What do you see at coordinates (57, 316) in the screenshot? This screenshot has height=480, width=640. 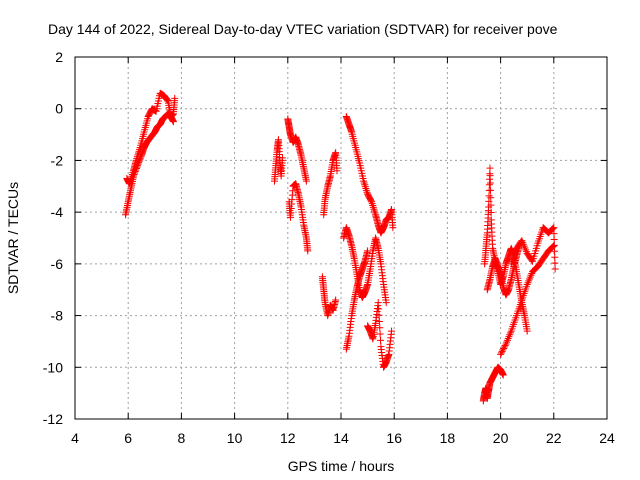 I see `y-tick-label: -8` at bounding box center [57, 316].